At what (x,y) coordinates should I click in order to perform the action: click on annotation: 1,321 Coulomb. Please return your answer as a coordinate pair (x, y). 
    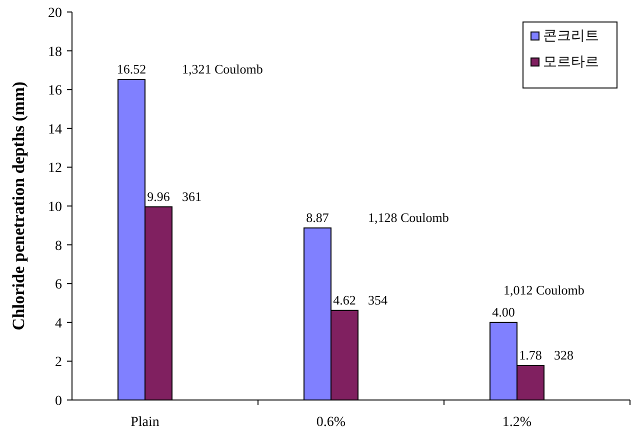
    Looking at the image, I should click on (222, 69).